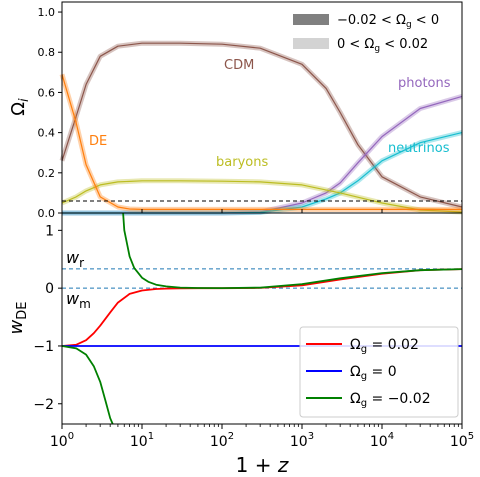 Image resolution: width=480 pixels, height=477 pixels. Describe the element at coordinates (390, 400) in the screenshot. I see `legend-label-neg: Ωg = −0.02` at that location.